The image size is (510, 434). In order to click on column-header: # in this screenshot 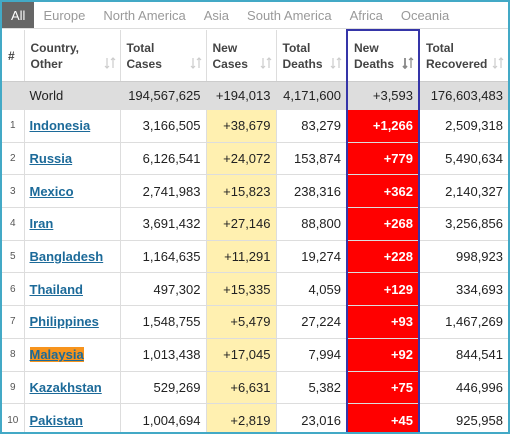, I will do `click(13, 56)`.